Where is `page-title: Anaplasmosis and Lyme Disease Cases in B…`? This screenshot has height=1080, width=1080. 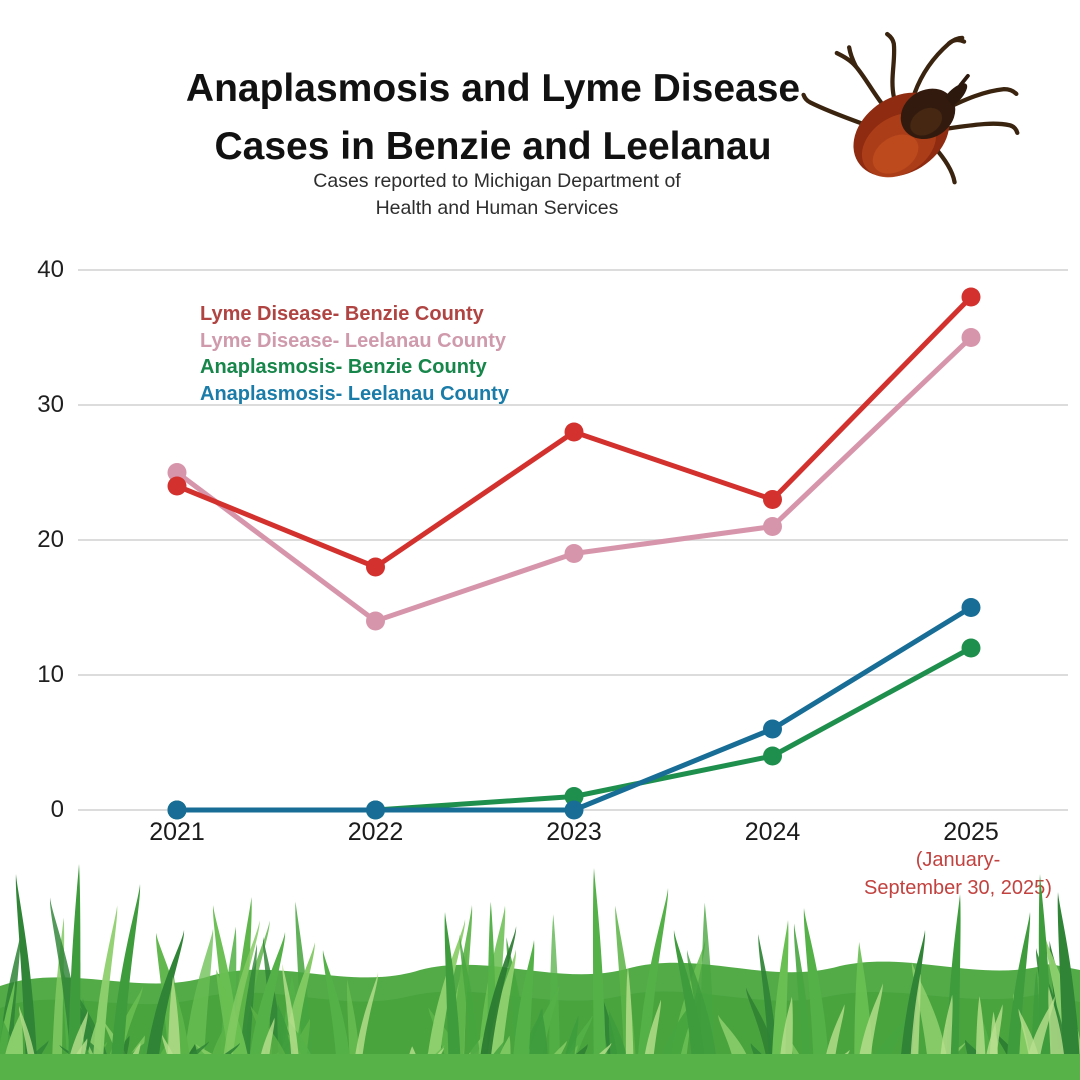
page-title: Anaplasmosis and Lyme Disease Cases in B… is located at coordinates (493, 118).